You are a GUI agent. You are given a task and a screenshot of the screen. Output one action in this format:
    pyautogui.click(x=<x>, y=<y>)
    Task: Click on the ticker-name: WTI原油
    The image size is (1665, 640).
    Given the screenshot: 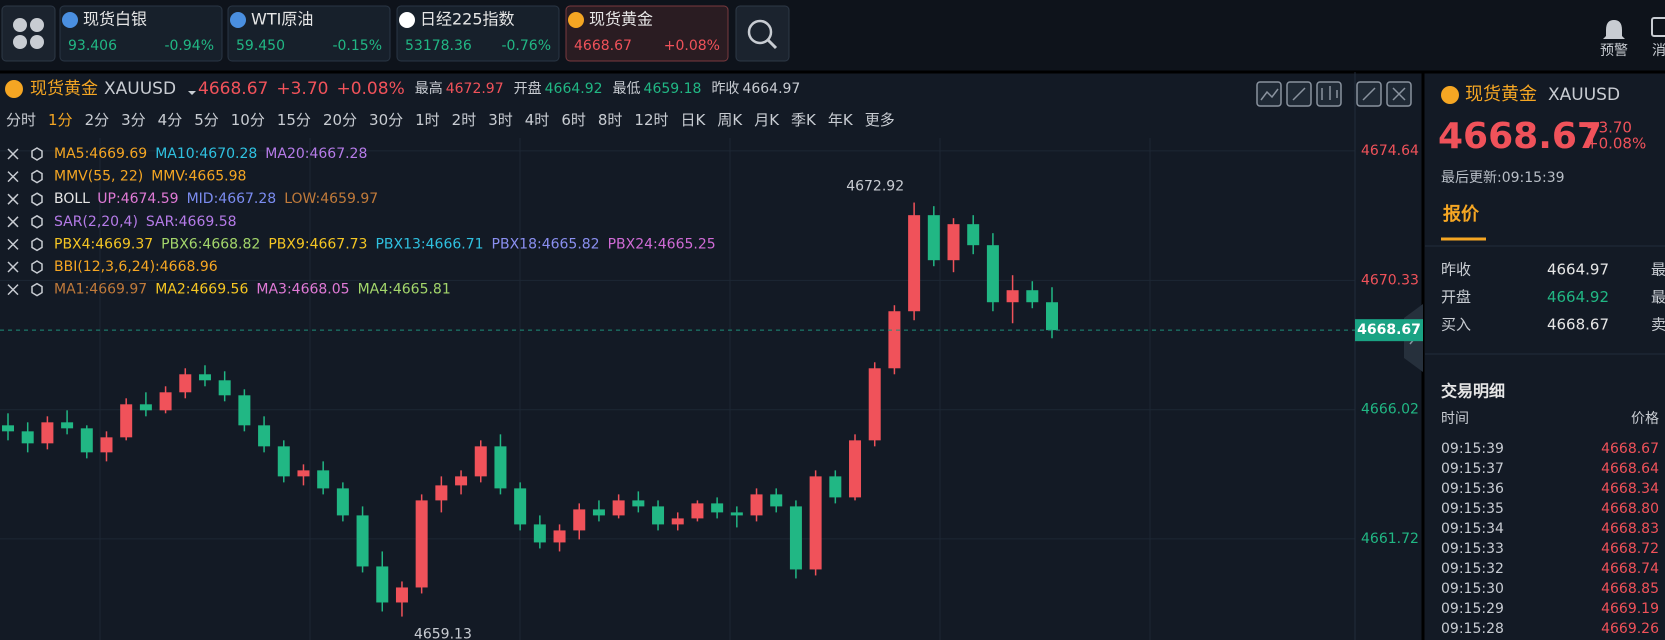 What is the action you would take?
    pyautogui.click(x=282, y=19)
    